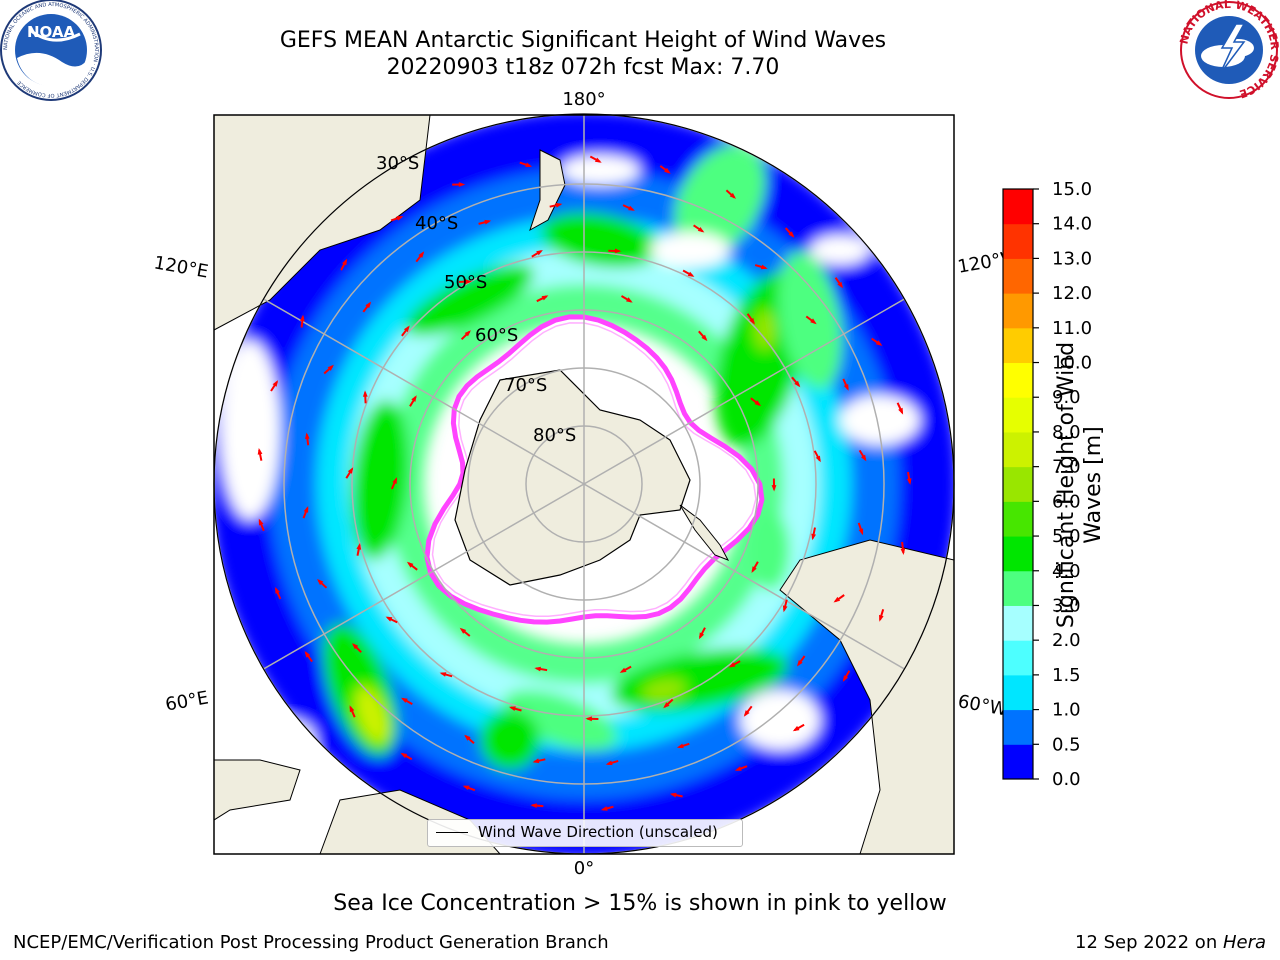 The width and height of the screenshot is (1280, 960). I want to click on date-stamp: 12 Sep 2022 on Hera, so click(1170, 942).